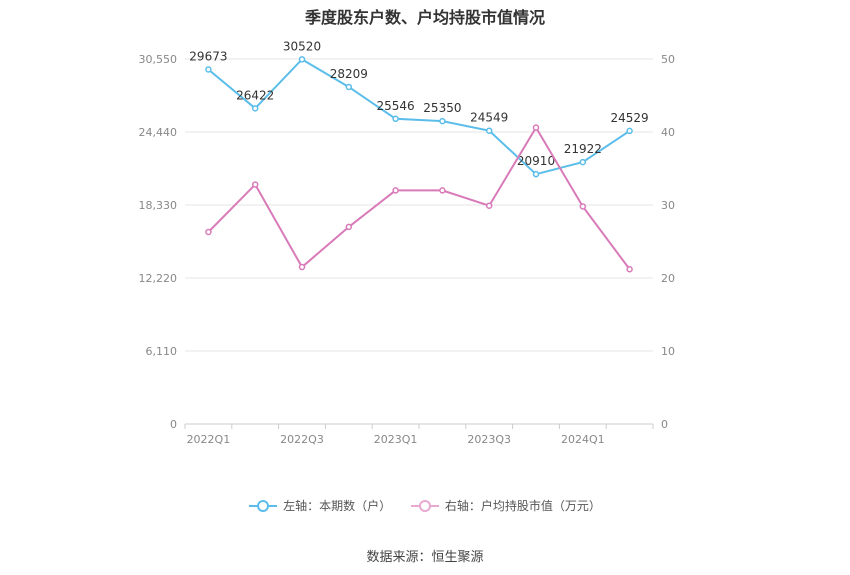 The width and height of the screenshot is (850, 575). What do you see at coordinates (522, 506) in the screenshot?
I see `legend-label: 右轴：户均持股市值（万元）` at bounding box center [522, 506].